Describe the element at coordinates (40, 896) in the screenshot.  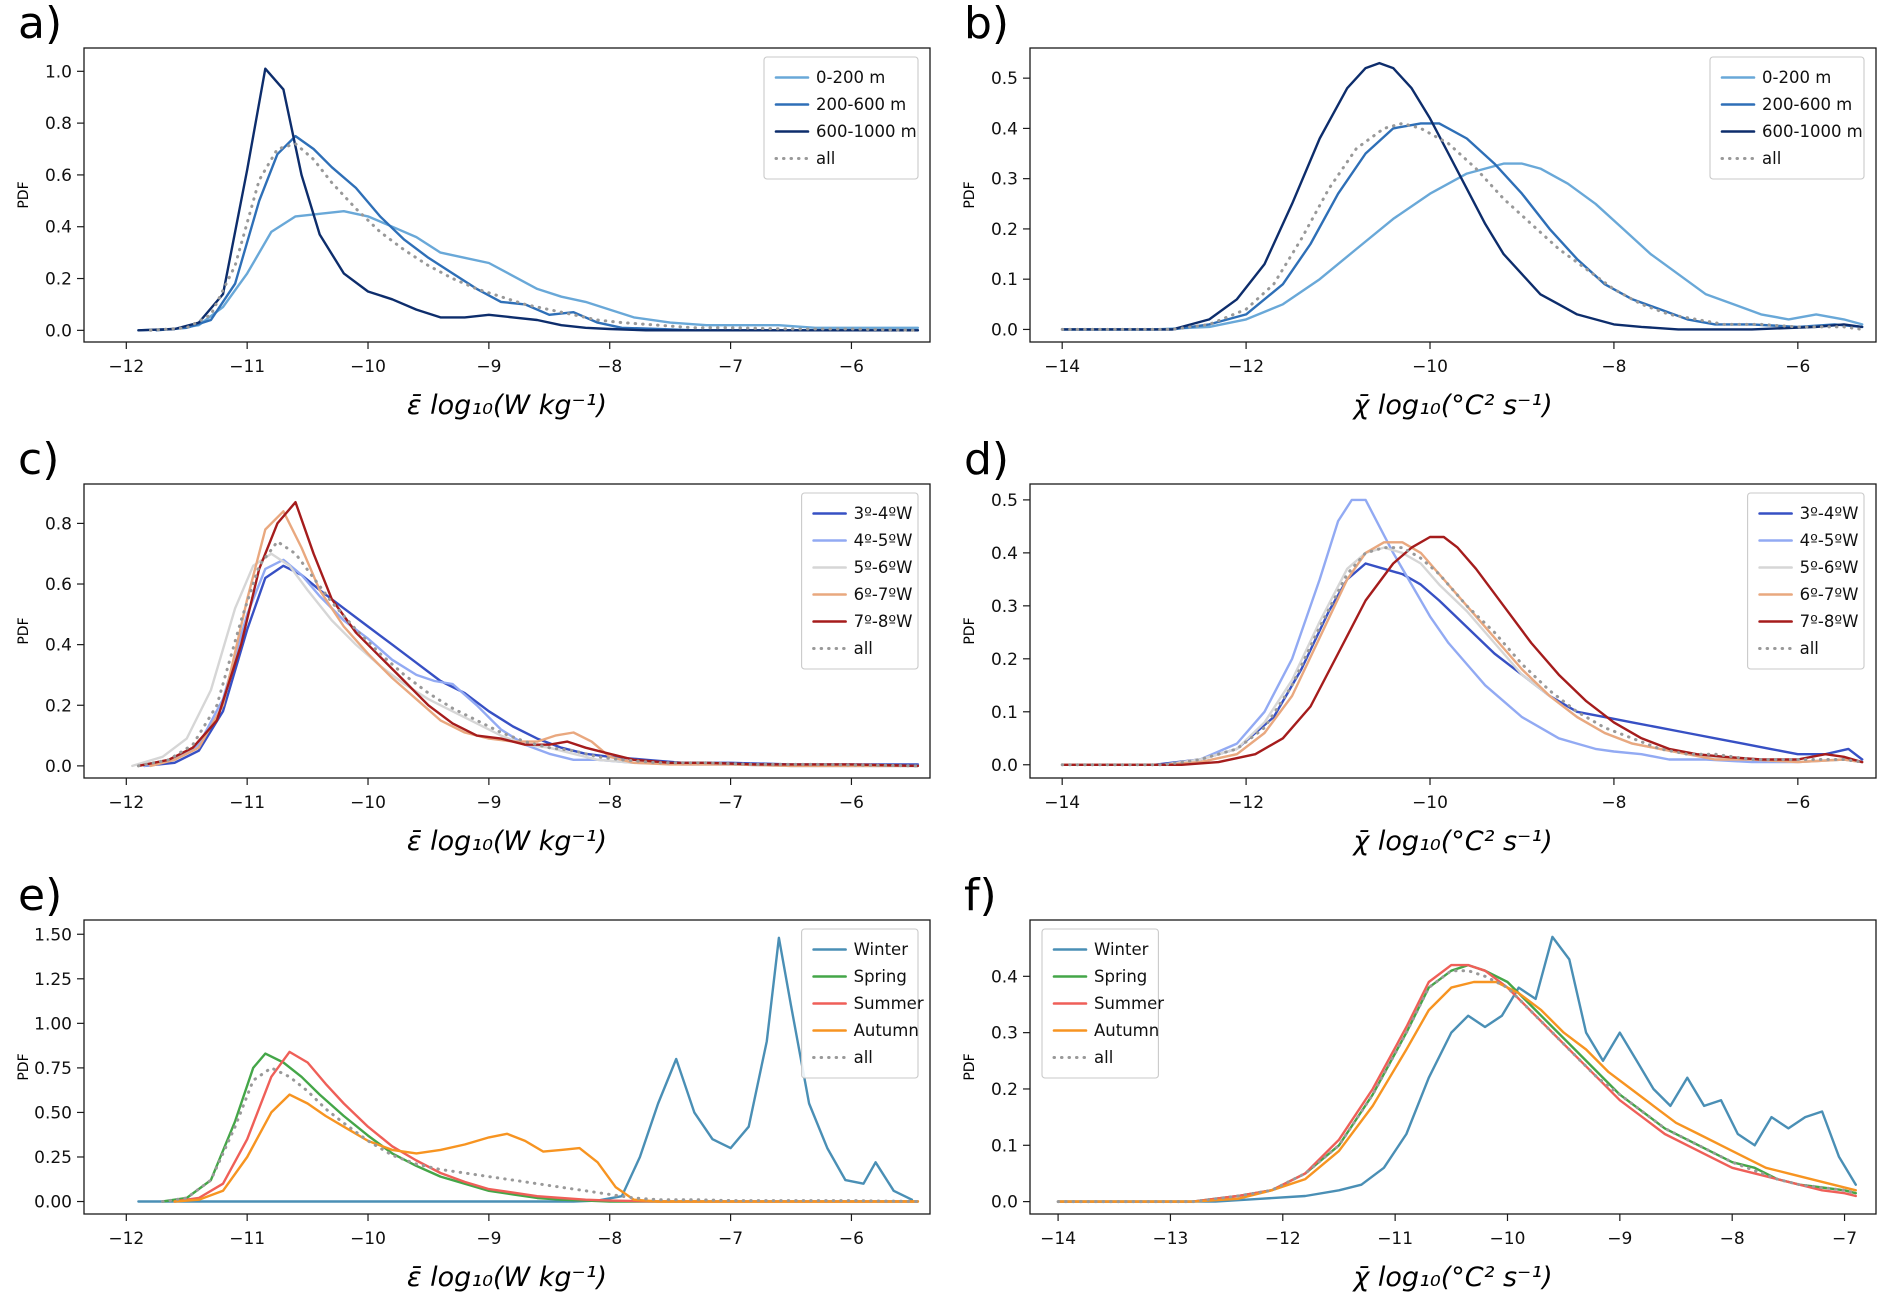
I see `panel-e-label: e)` at that location.